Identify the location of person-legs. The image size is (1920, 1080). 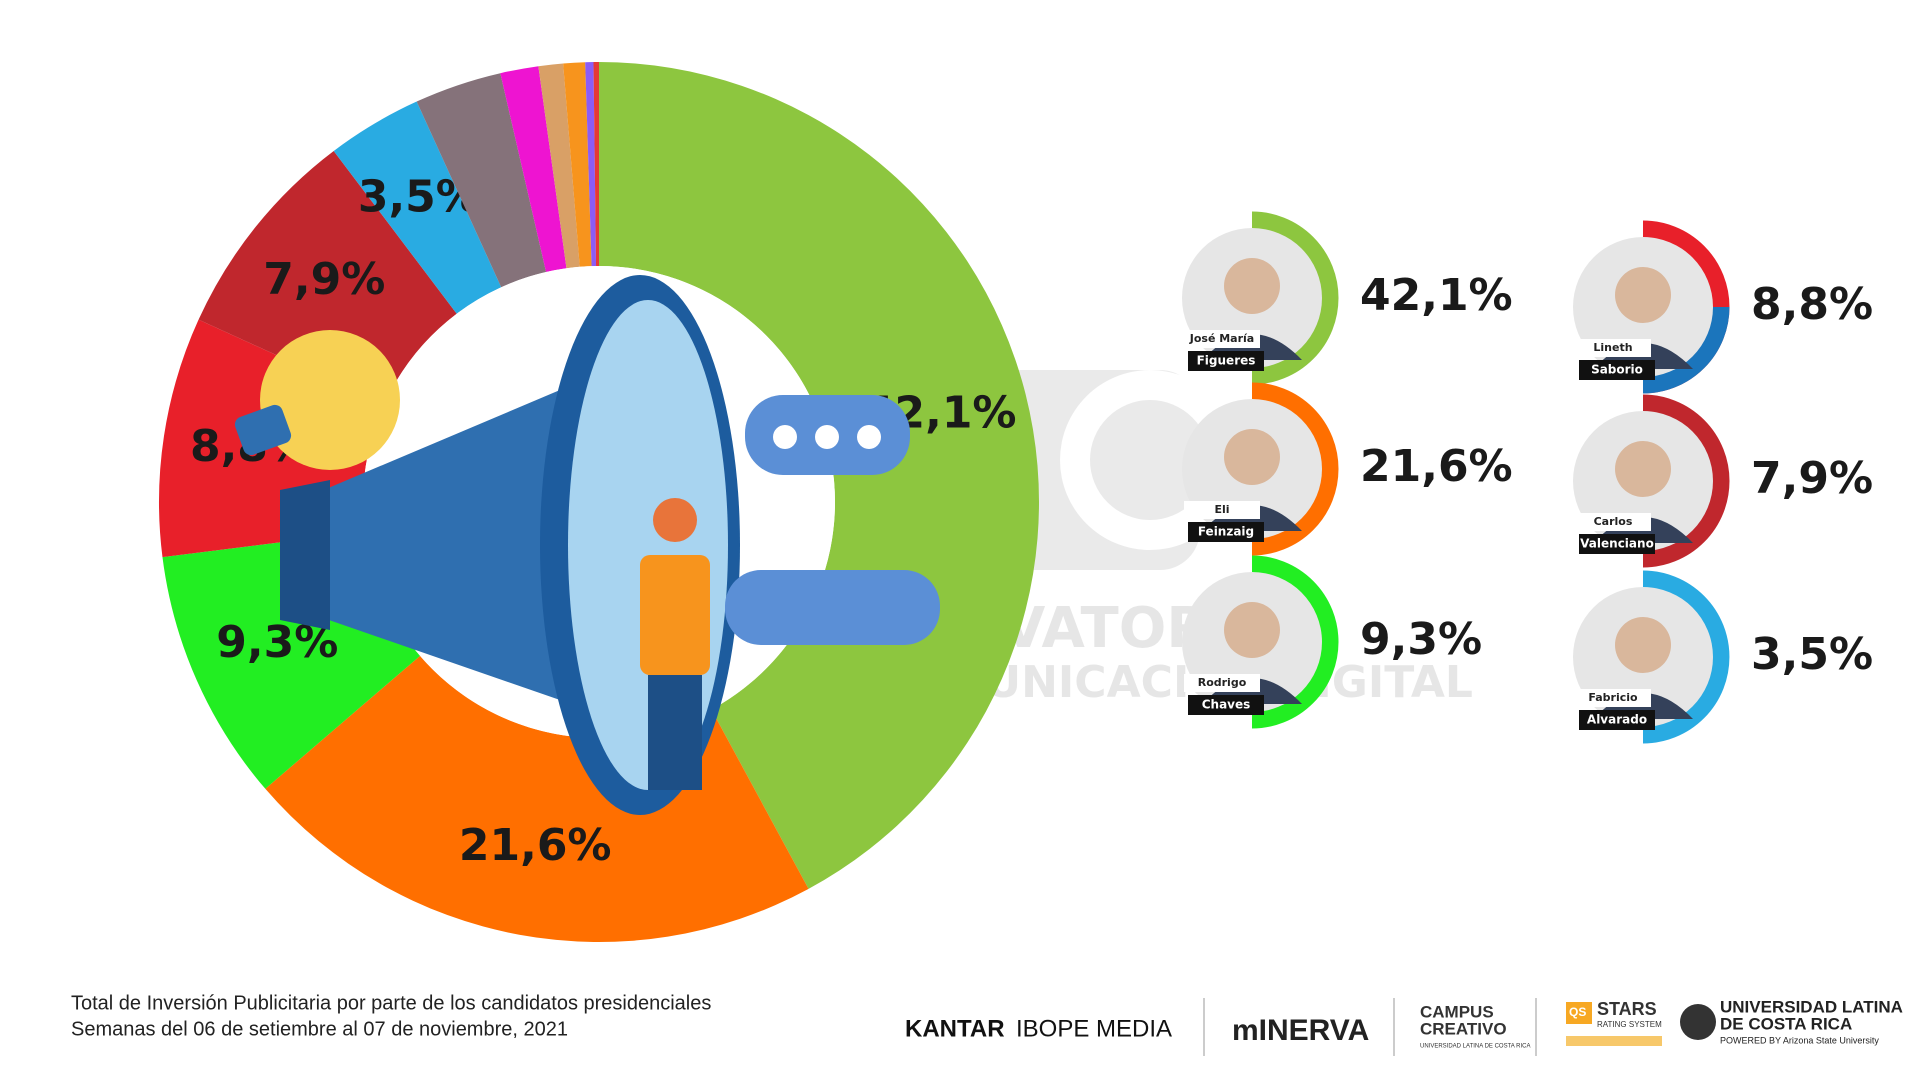
(675, 732).